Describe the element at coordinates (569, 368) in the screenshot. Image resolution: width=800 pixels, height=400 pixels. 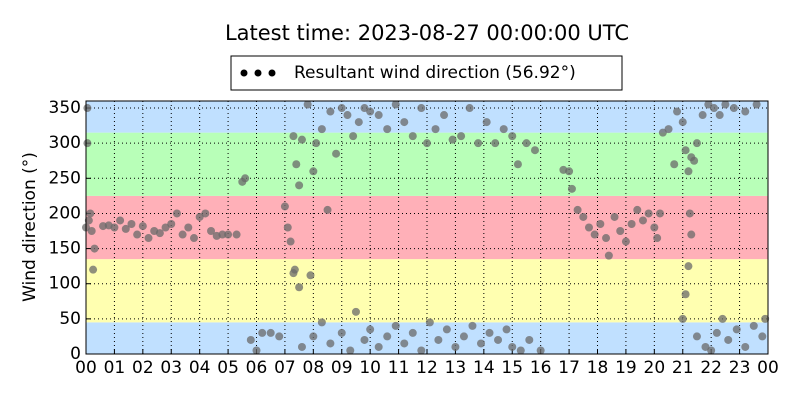
I see `x-tick-label: 17` at that location.